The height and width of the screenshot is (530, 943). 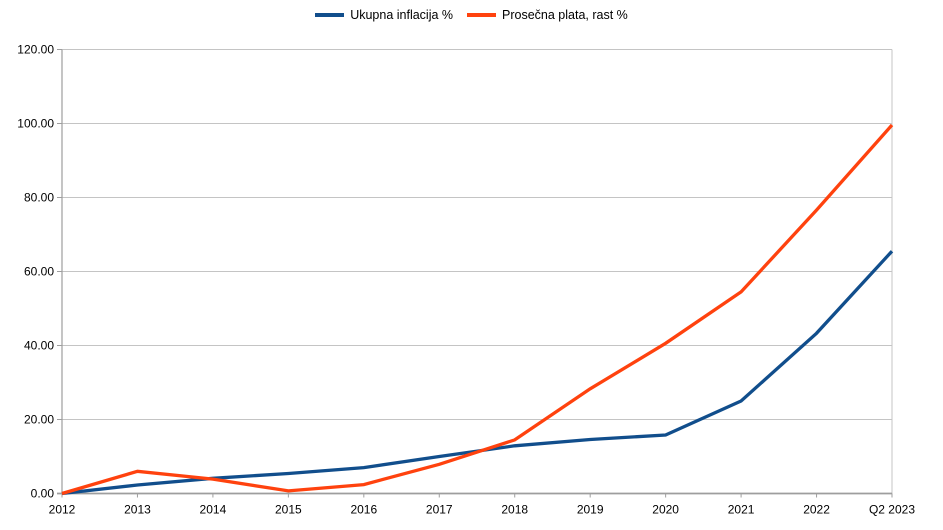 What do you see at coordinates (330, 15) in the screenshot?
I see `inflation-line-swatch` at bounding box center [330, 15].